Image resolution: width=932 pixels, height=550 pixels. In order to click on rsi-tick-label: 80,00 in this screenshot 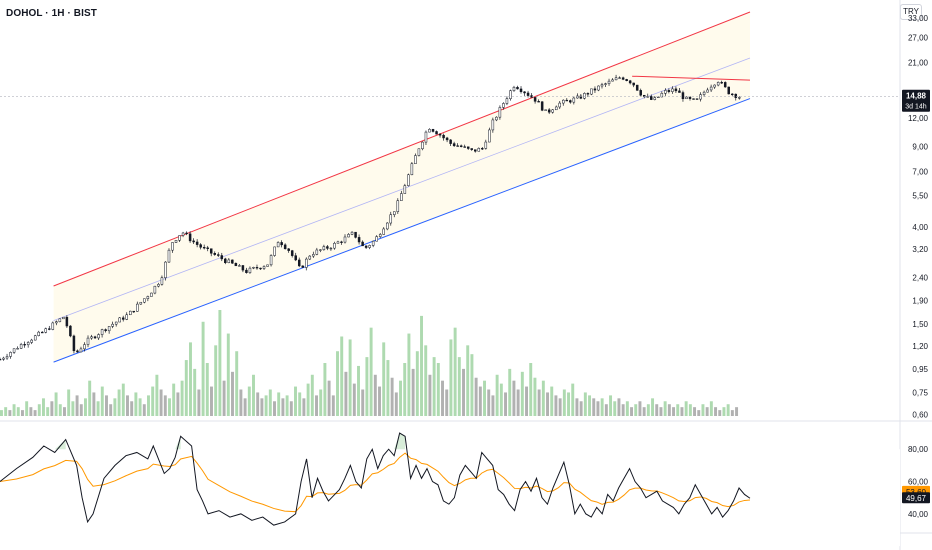, I will do `click(918, 449)`.